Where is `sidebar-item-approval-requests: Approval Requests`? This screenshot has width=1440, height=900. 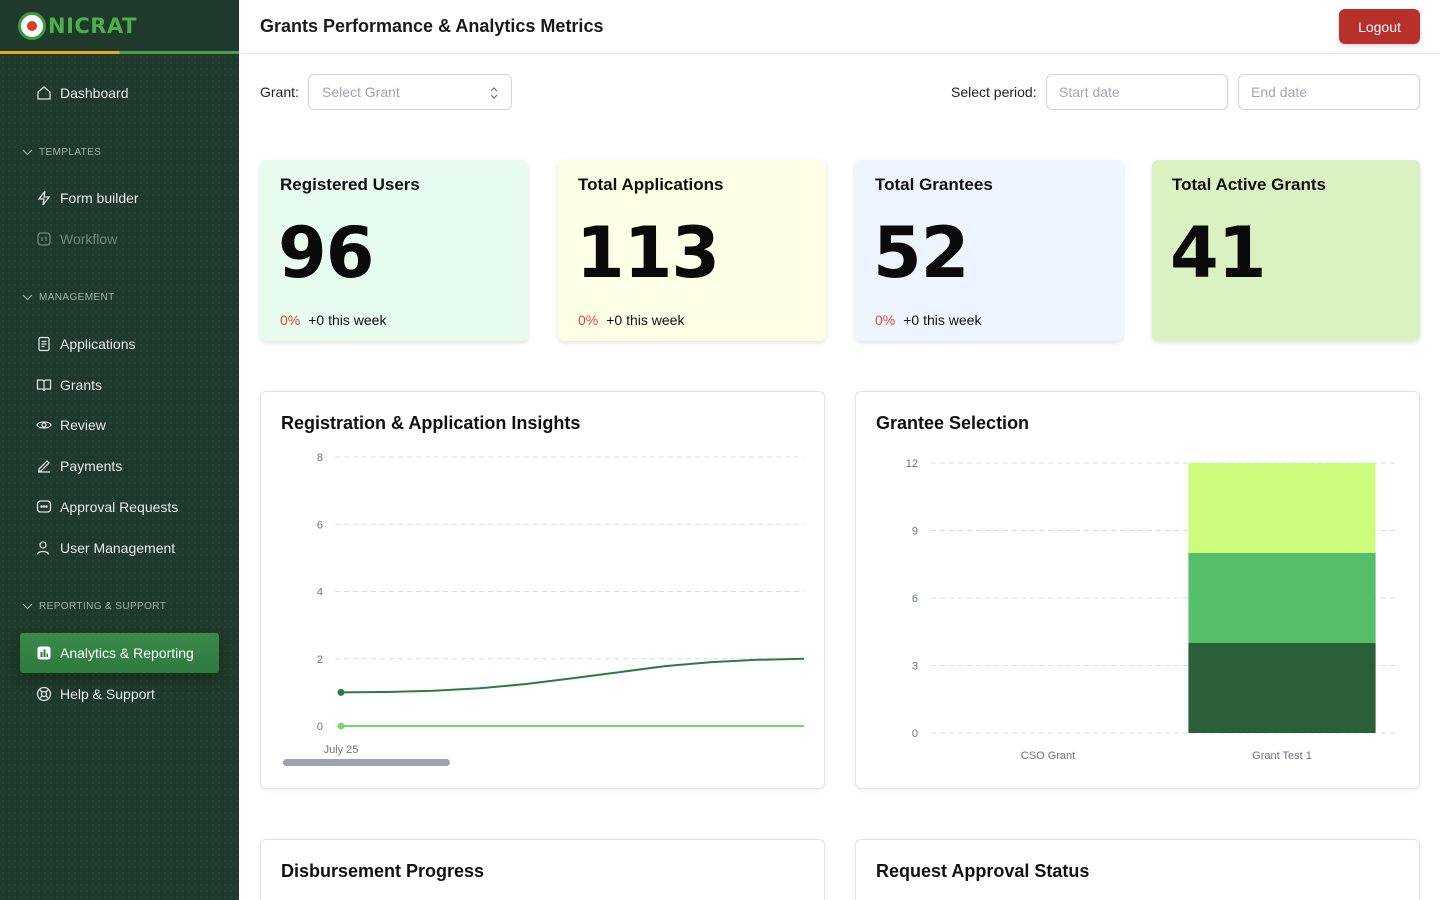 sidebar-item-approval-requests: Approval Requests is located at coordinates (119, 507).